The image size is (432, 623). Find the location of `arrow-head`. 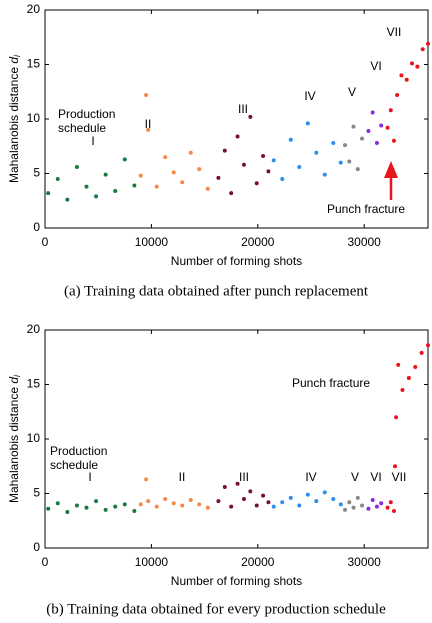

arrow-head is located at coordinates (391, 169).